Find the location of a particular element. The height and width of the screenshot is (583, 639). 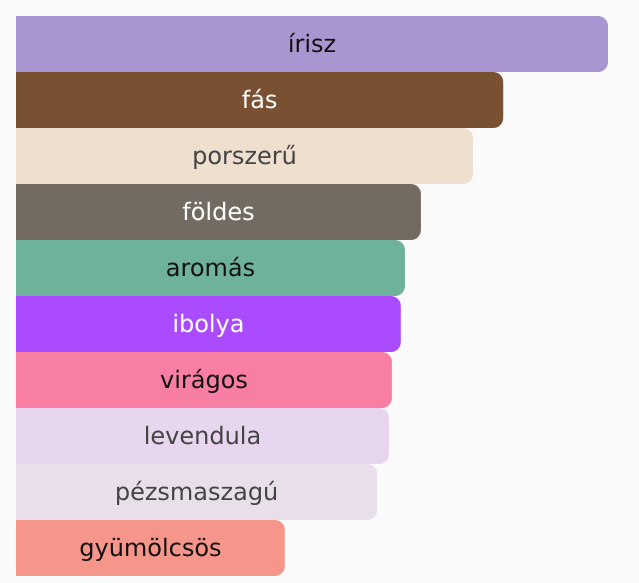

y-tick-label: fás is located at coordinates (260, 100).